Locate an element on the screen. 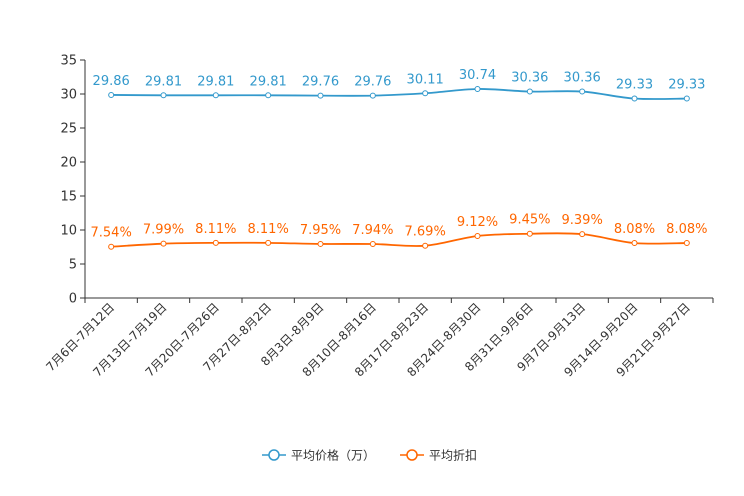 The image size is (744, 496). y-tick-label: 0 is located at coordinates (73, 299).